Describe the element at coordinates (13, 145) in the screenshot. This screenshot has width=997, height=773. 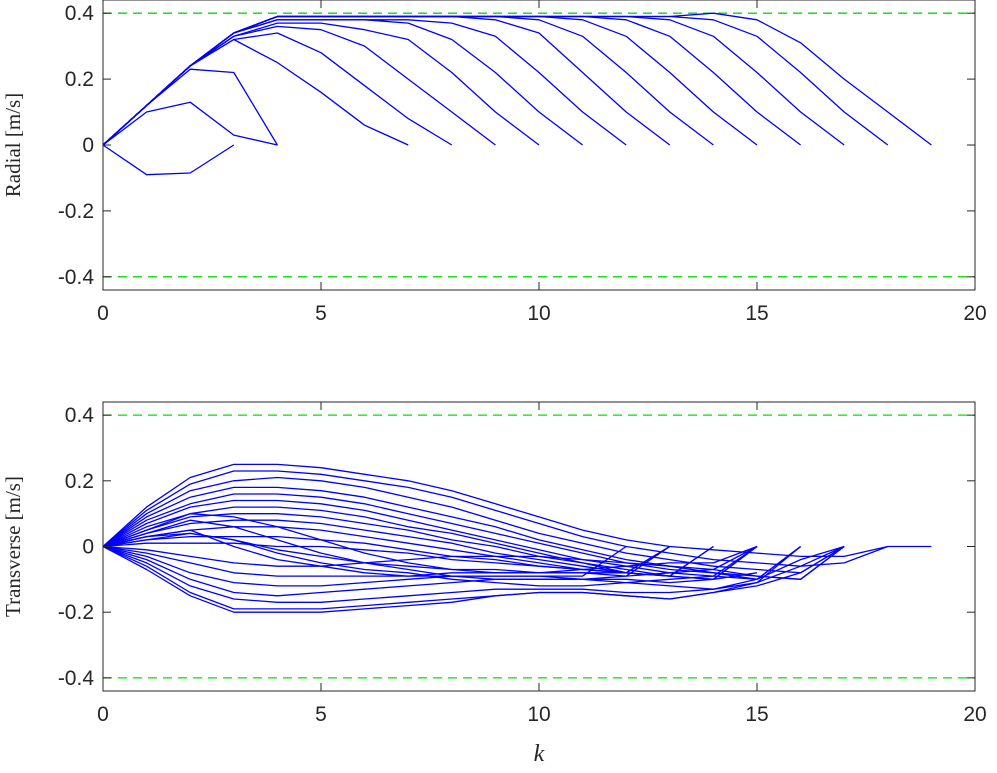
I see `y-axis-label: Radial [m/s]` at that location.